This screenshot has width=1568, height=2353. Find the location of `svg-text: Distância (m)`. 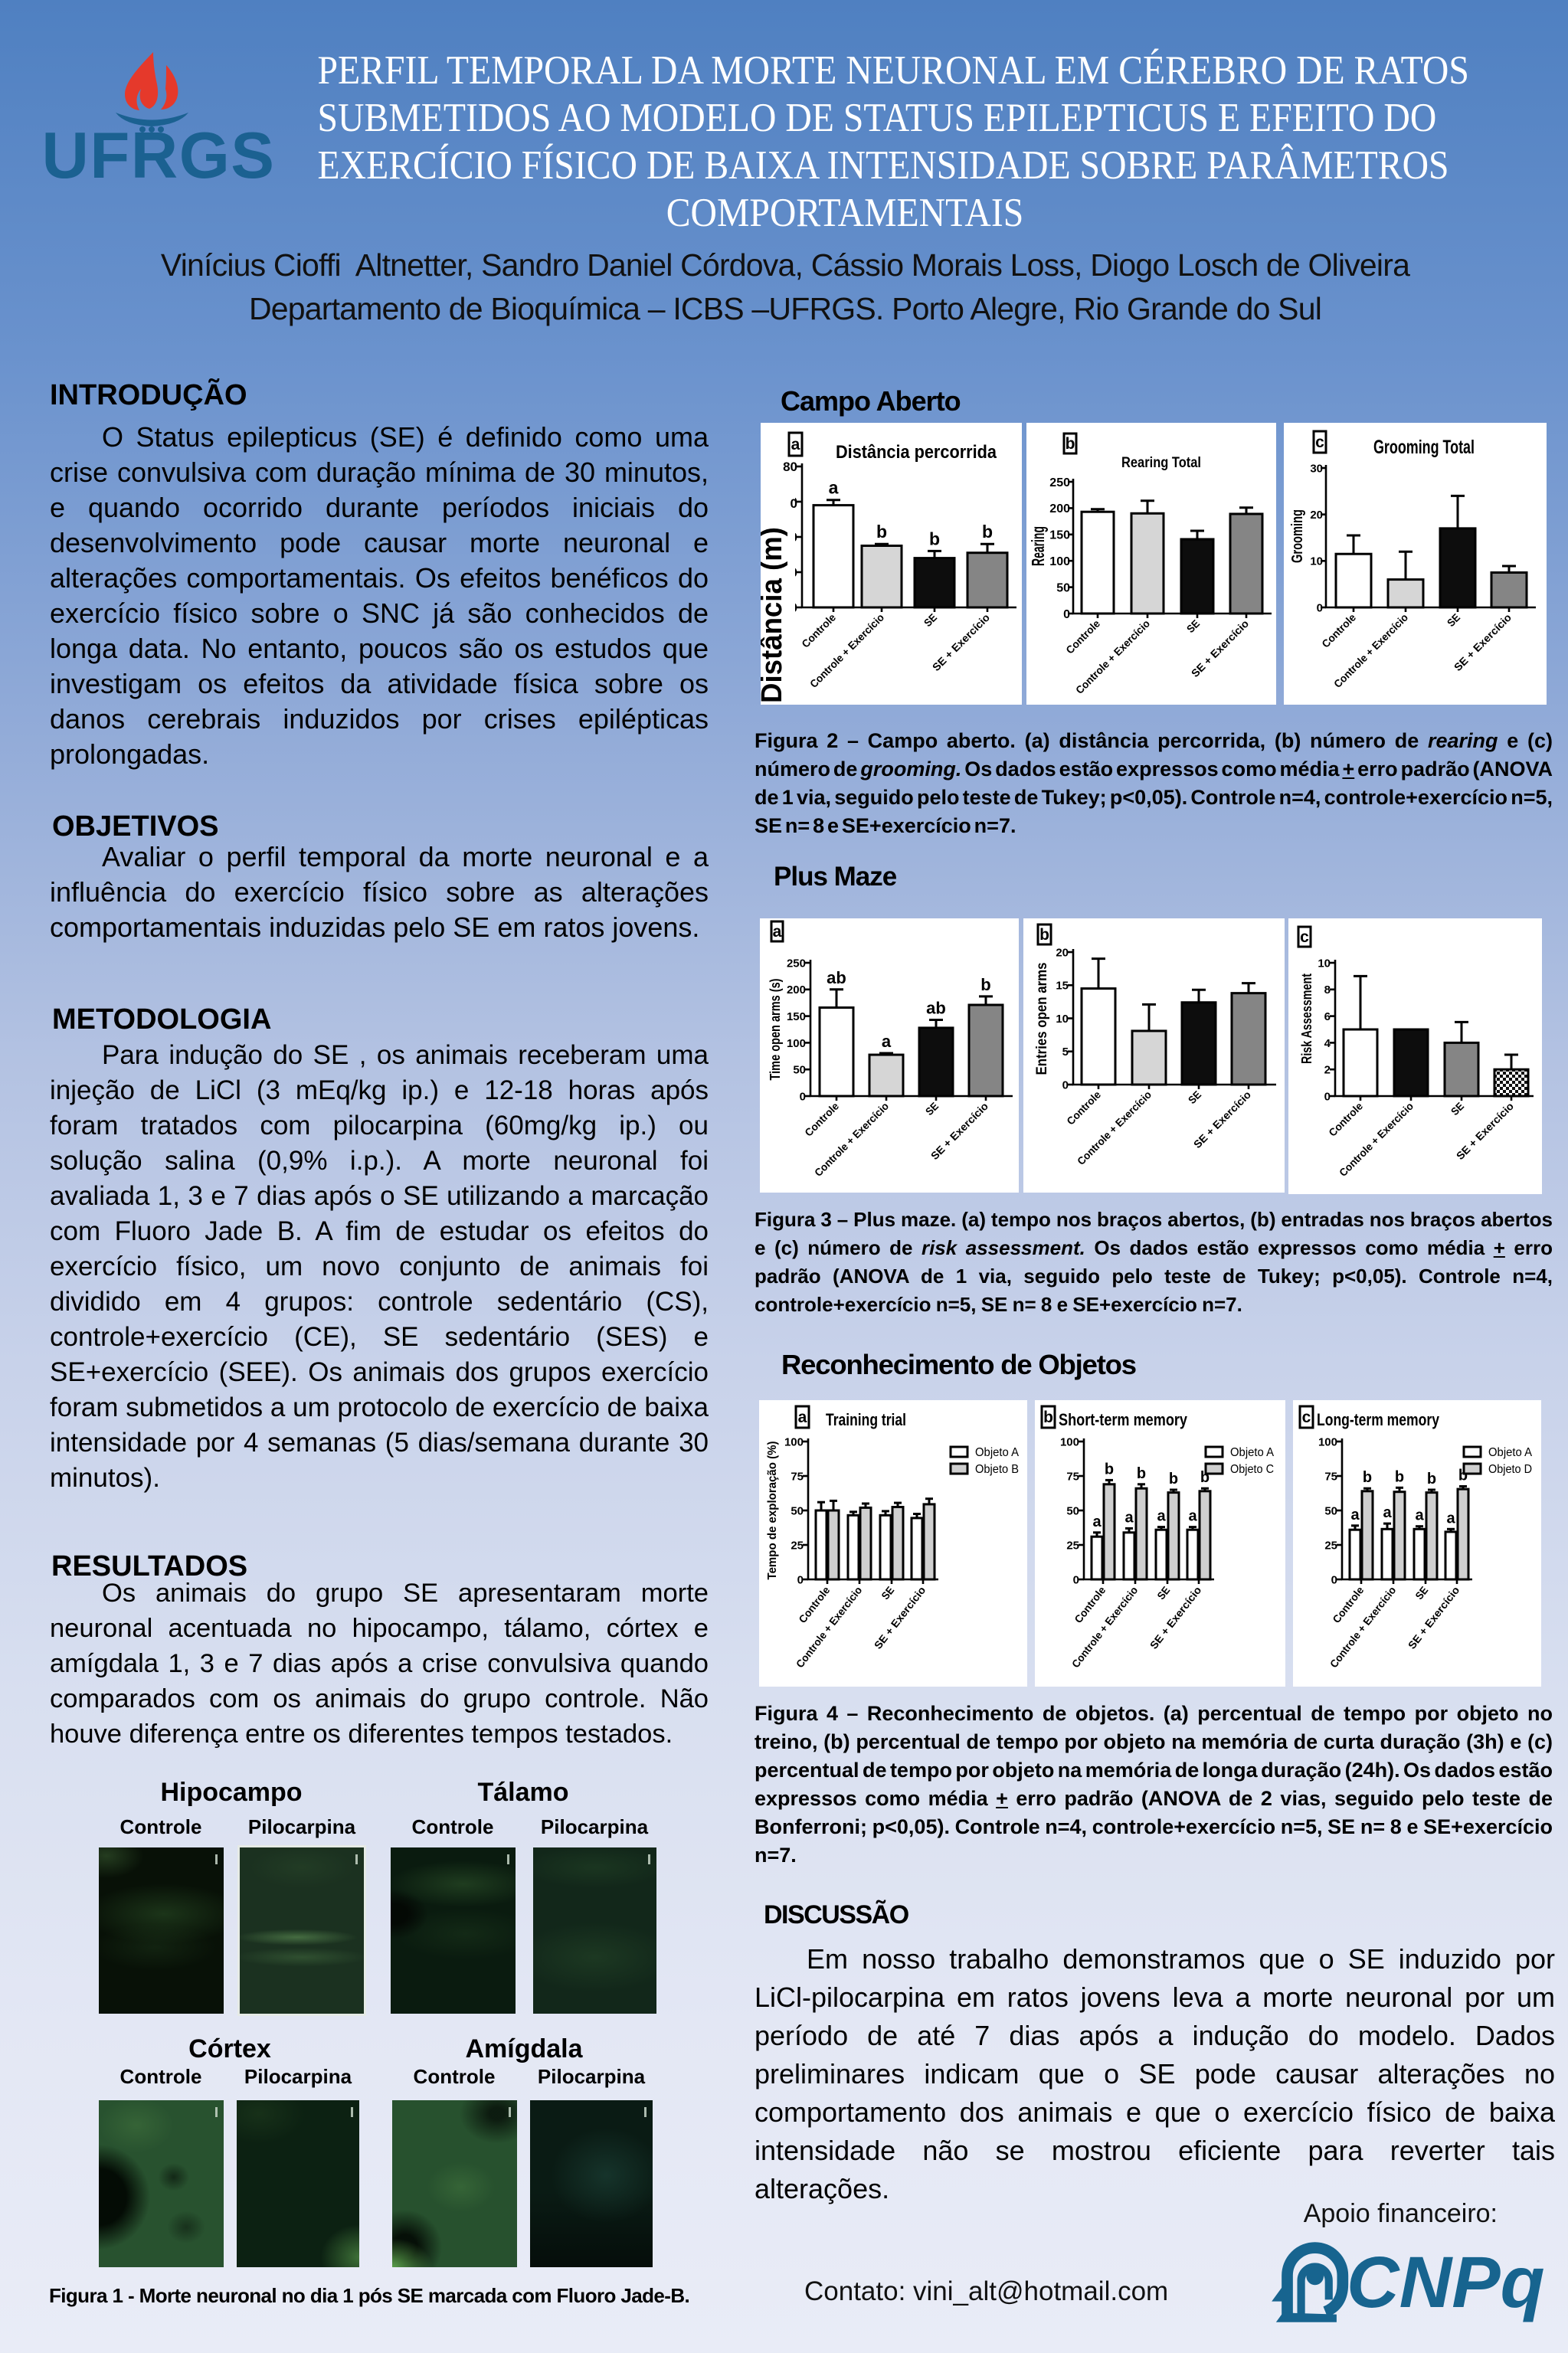

svg-text: Distância (m) is located at coordinates (774, 615).